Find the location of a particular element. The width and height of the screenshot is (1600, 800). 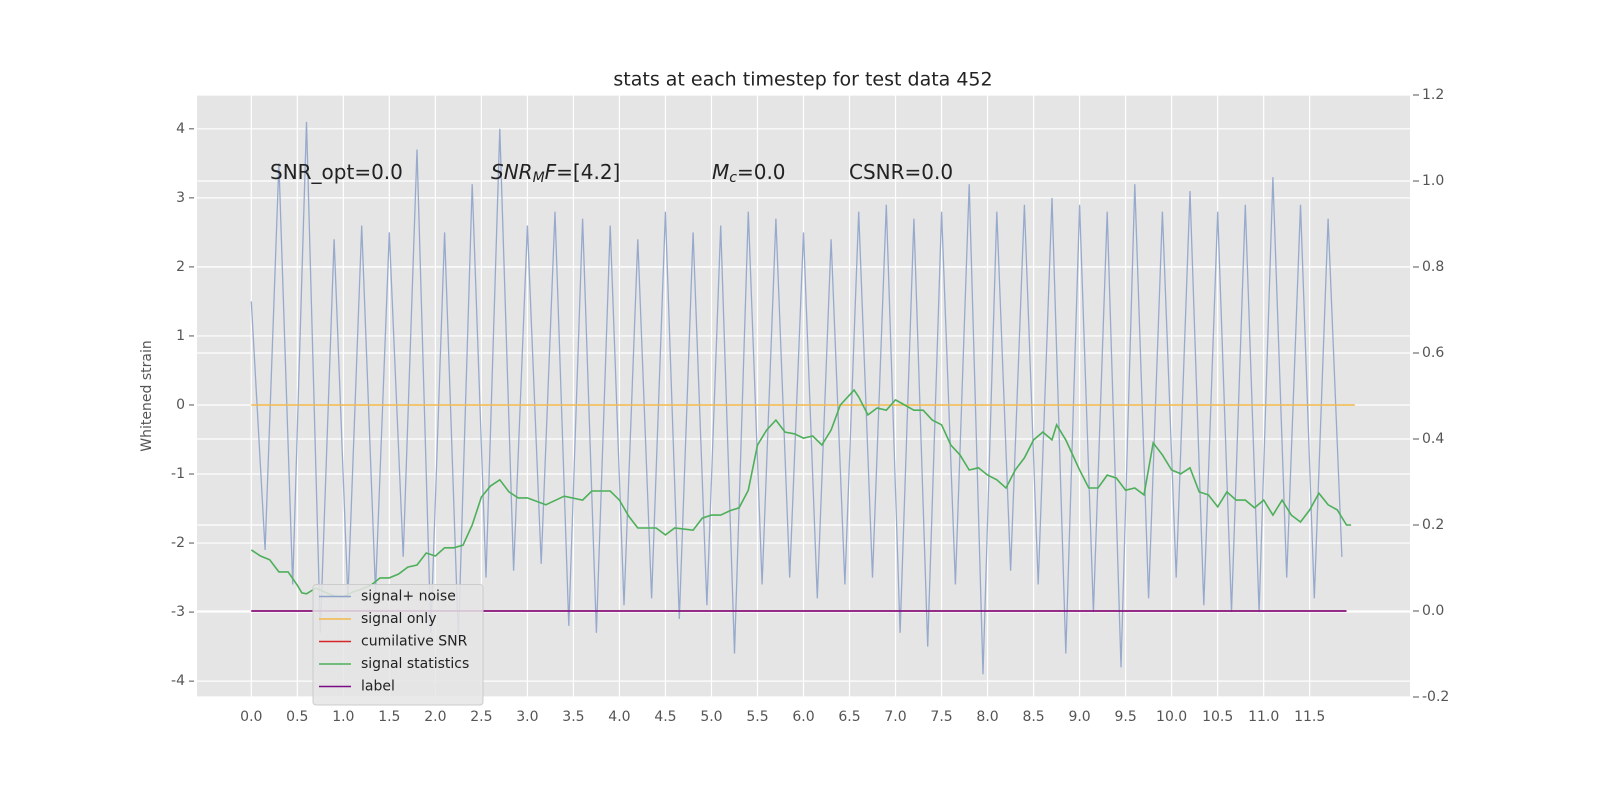

y-tick-label: -1 is located at coordinates (178, 474).